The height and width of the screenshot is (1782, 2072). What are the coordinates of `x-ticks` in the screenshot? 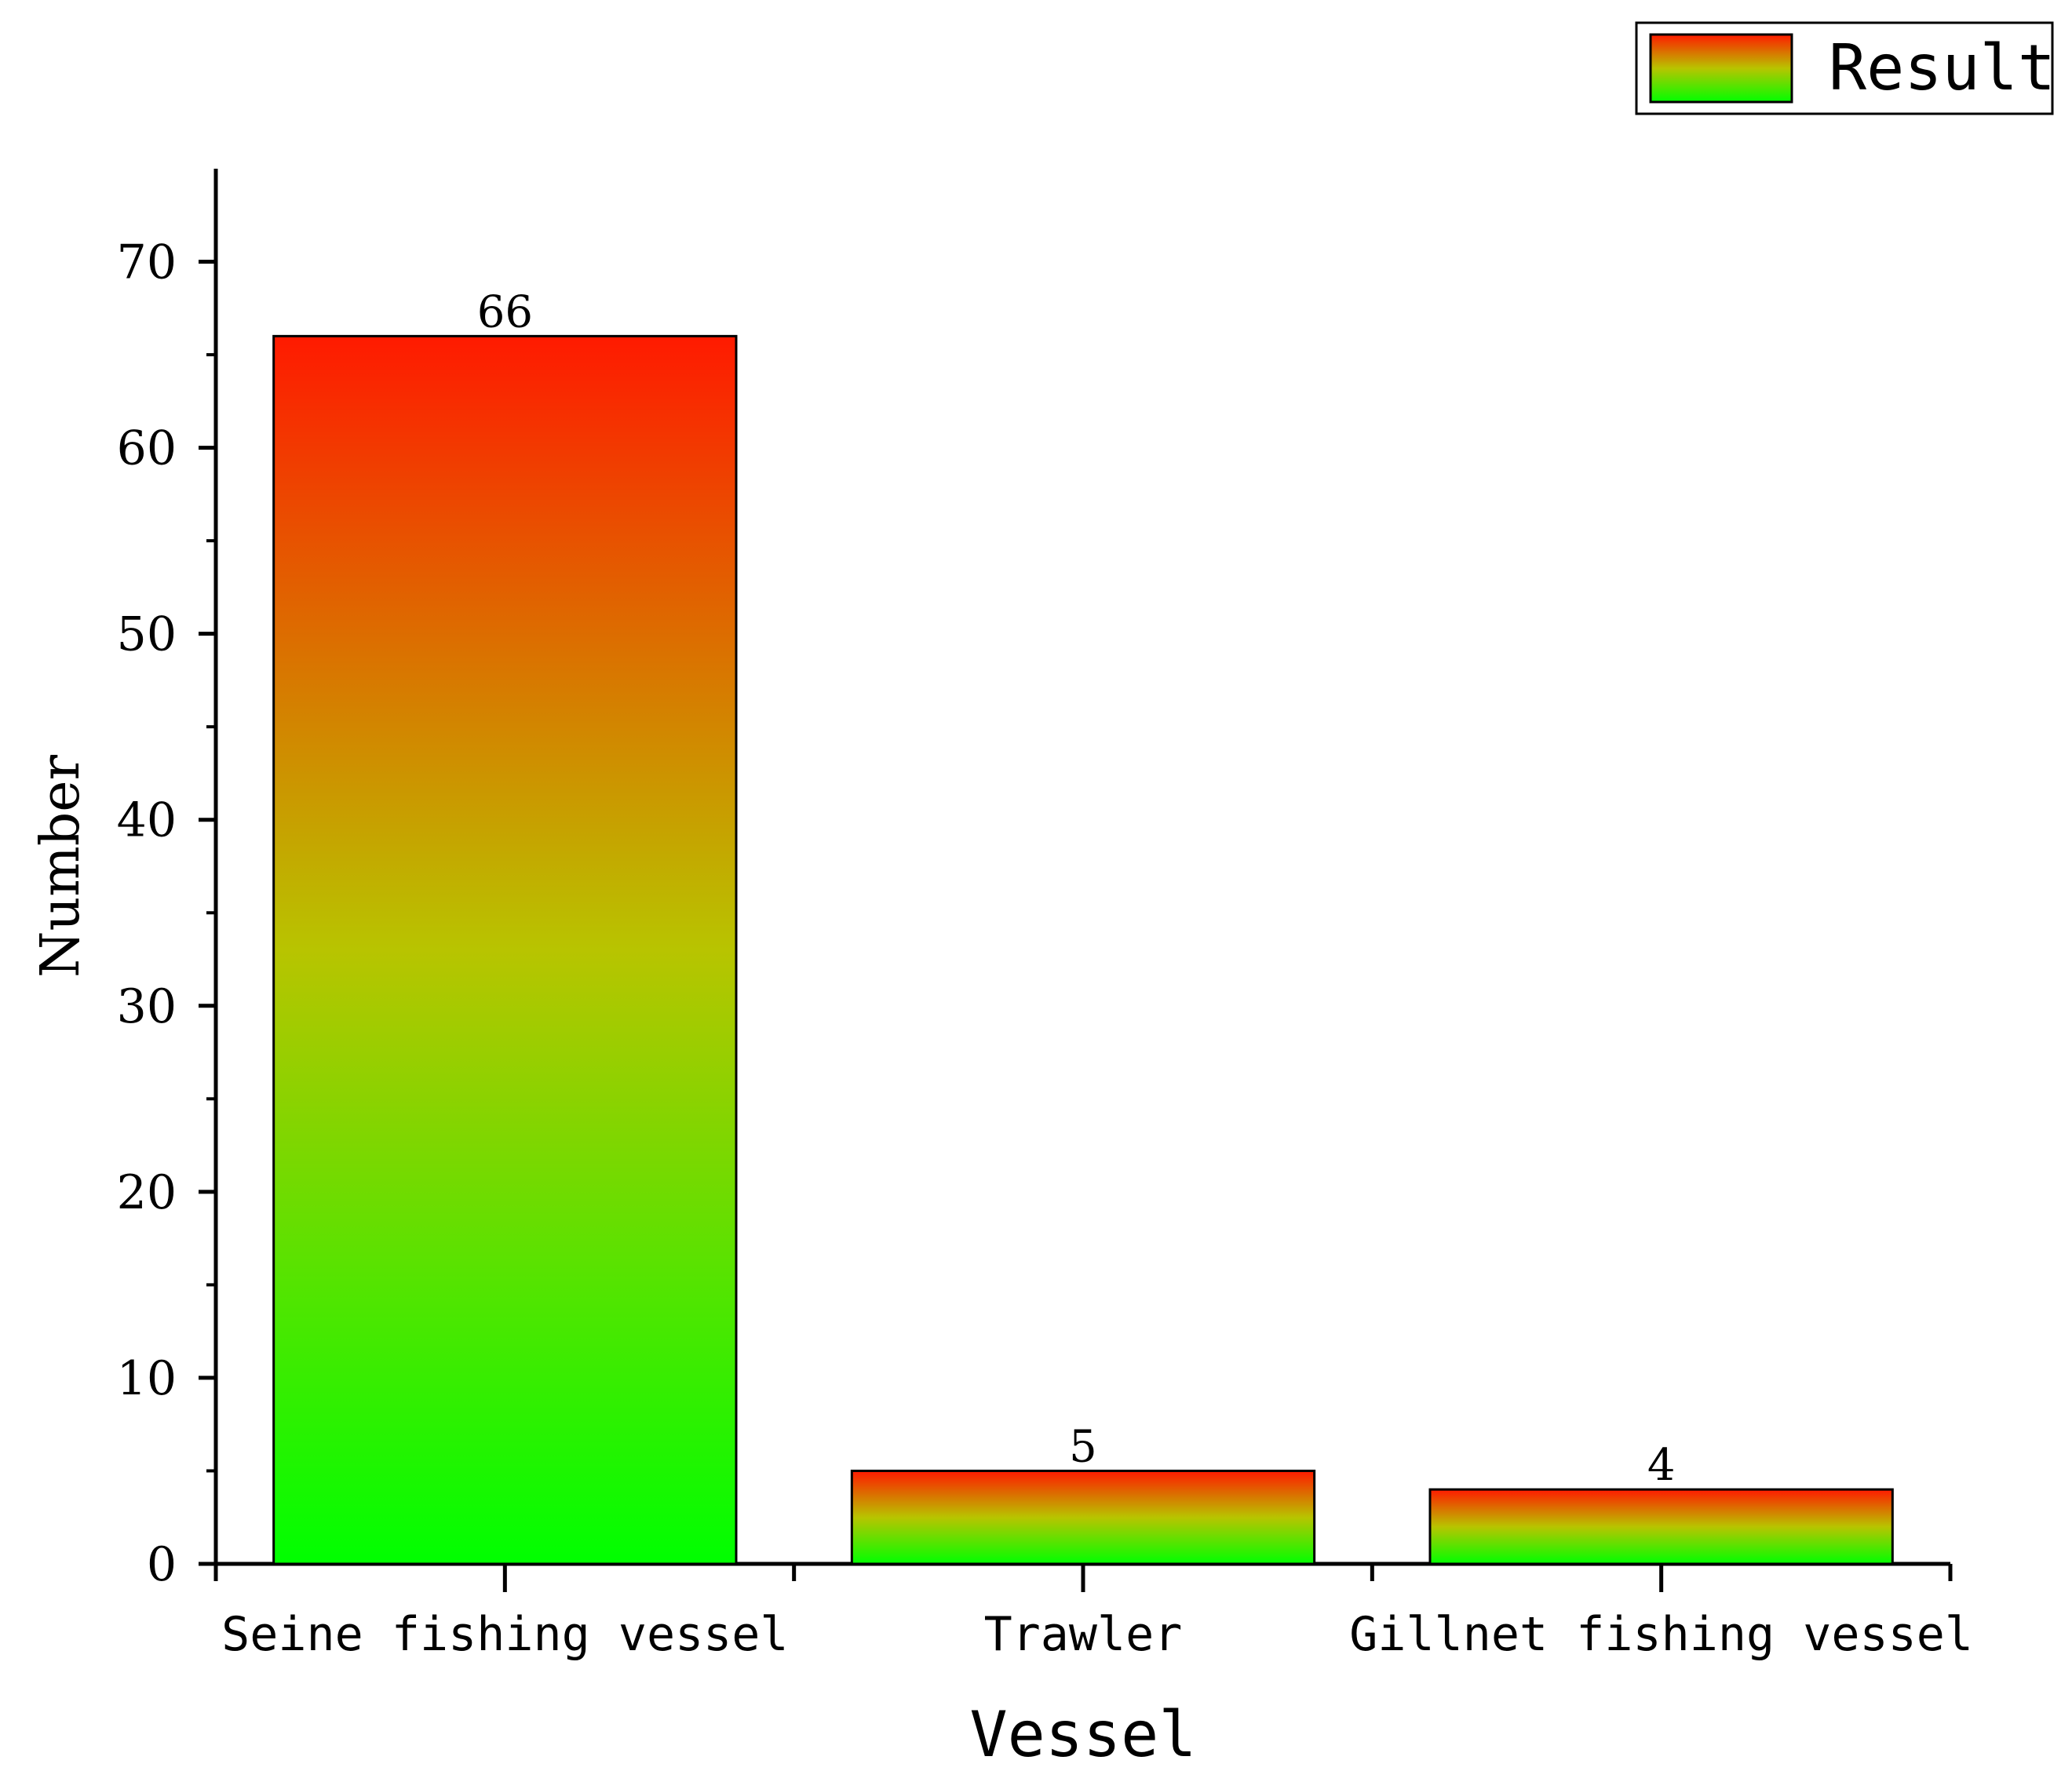 It's located at (1083, 1578).